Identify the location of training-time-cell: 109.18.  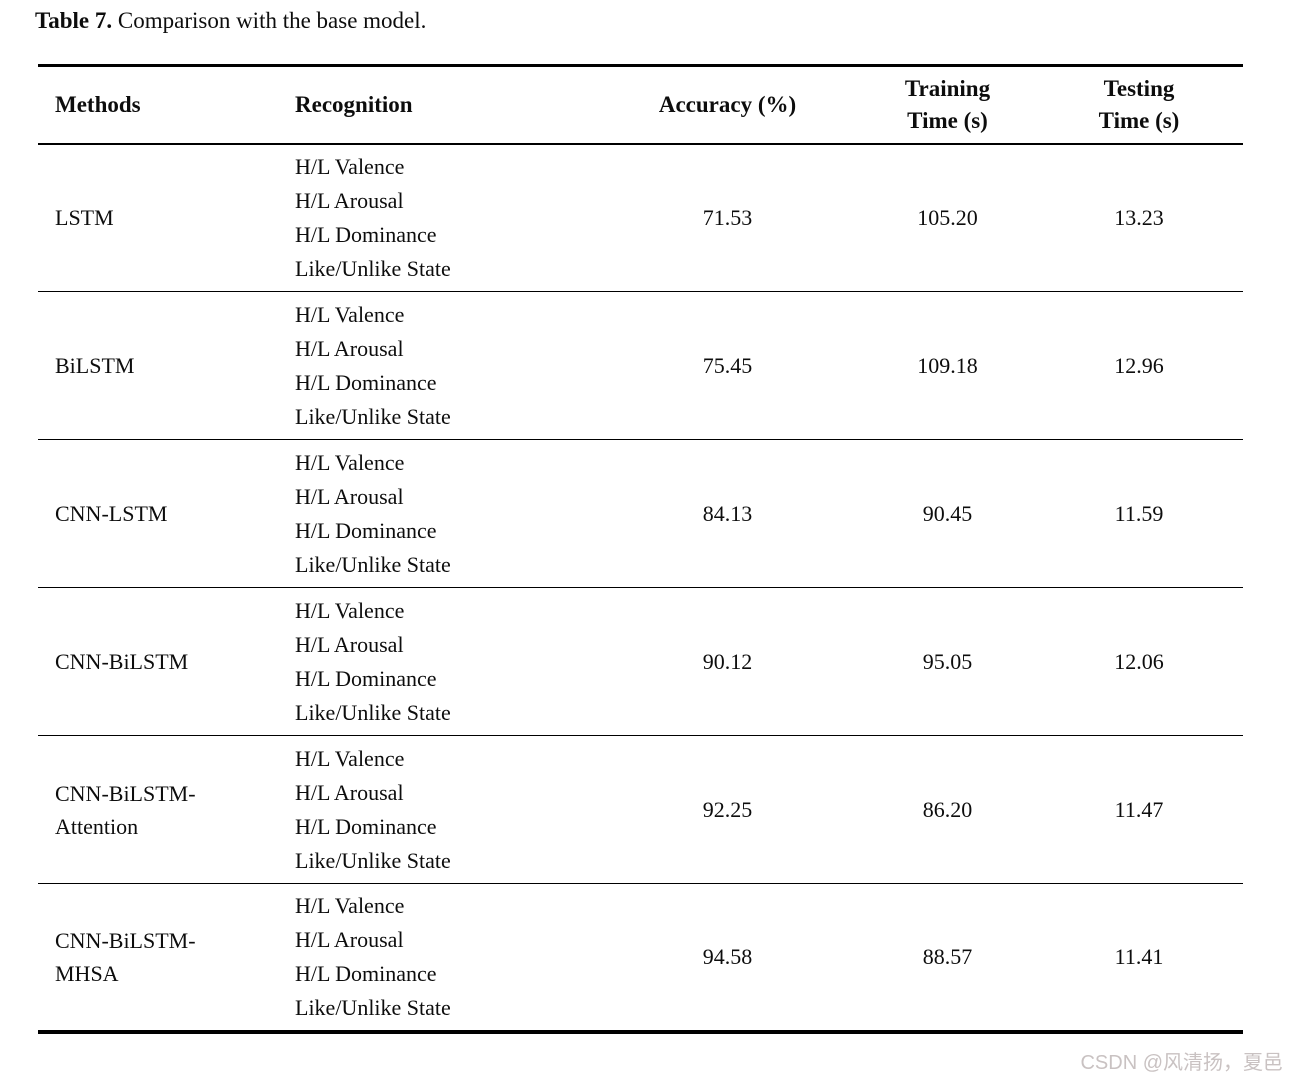
(947, 365).